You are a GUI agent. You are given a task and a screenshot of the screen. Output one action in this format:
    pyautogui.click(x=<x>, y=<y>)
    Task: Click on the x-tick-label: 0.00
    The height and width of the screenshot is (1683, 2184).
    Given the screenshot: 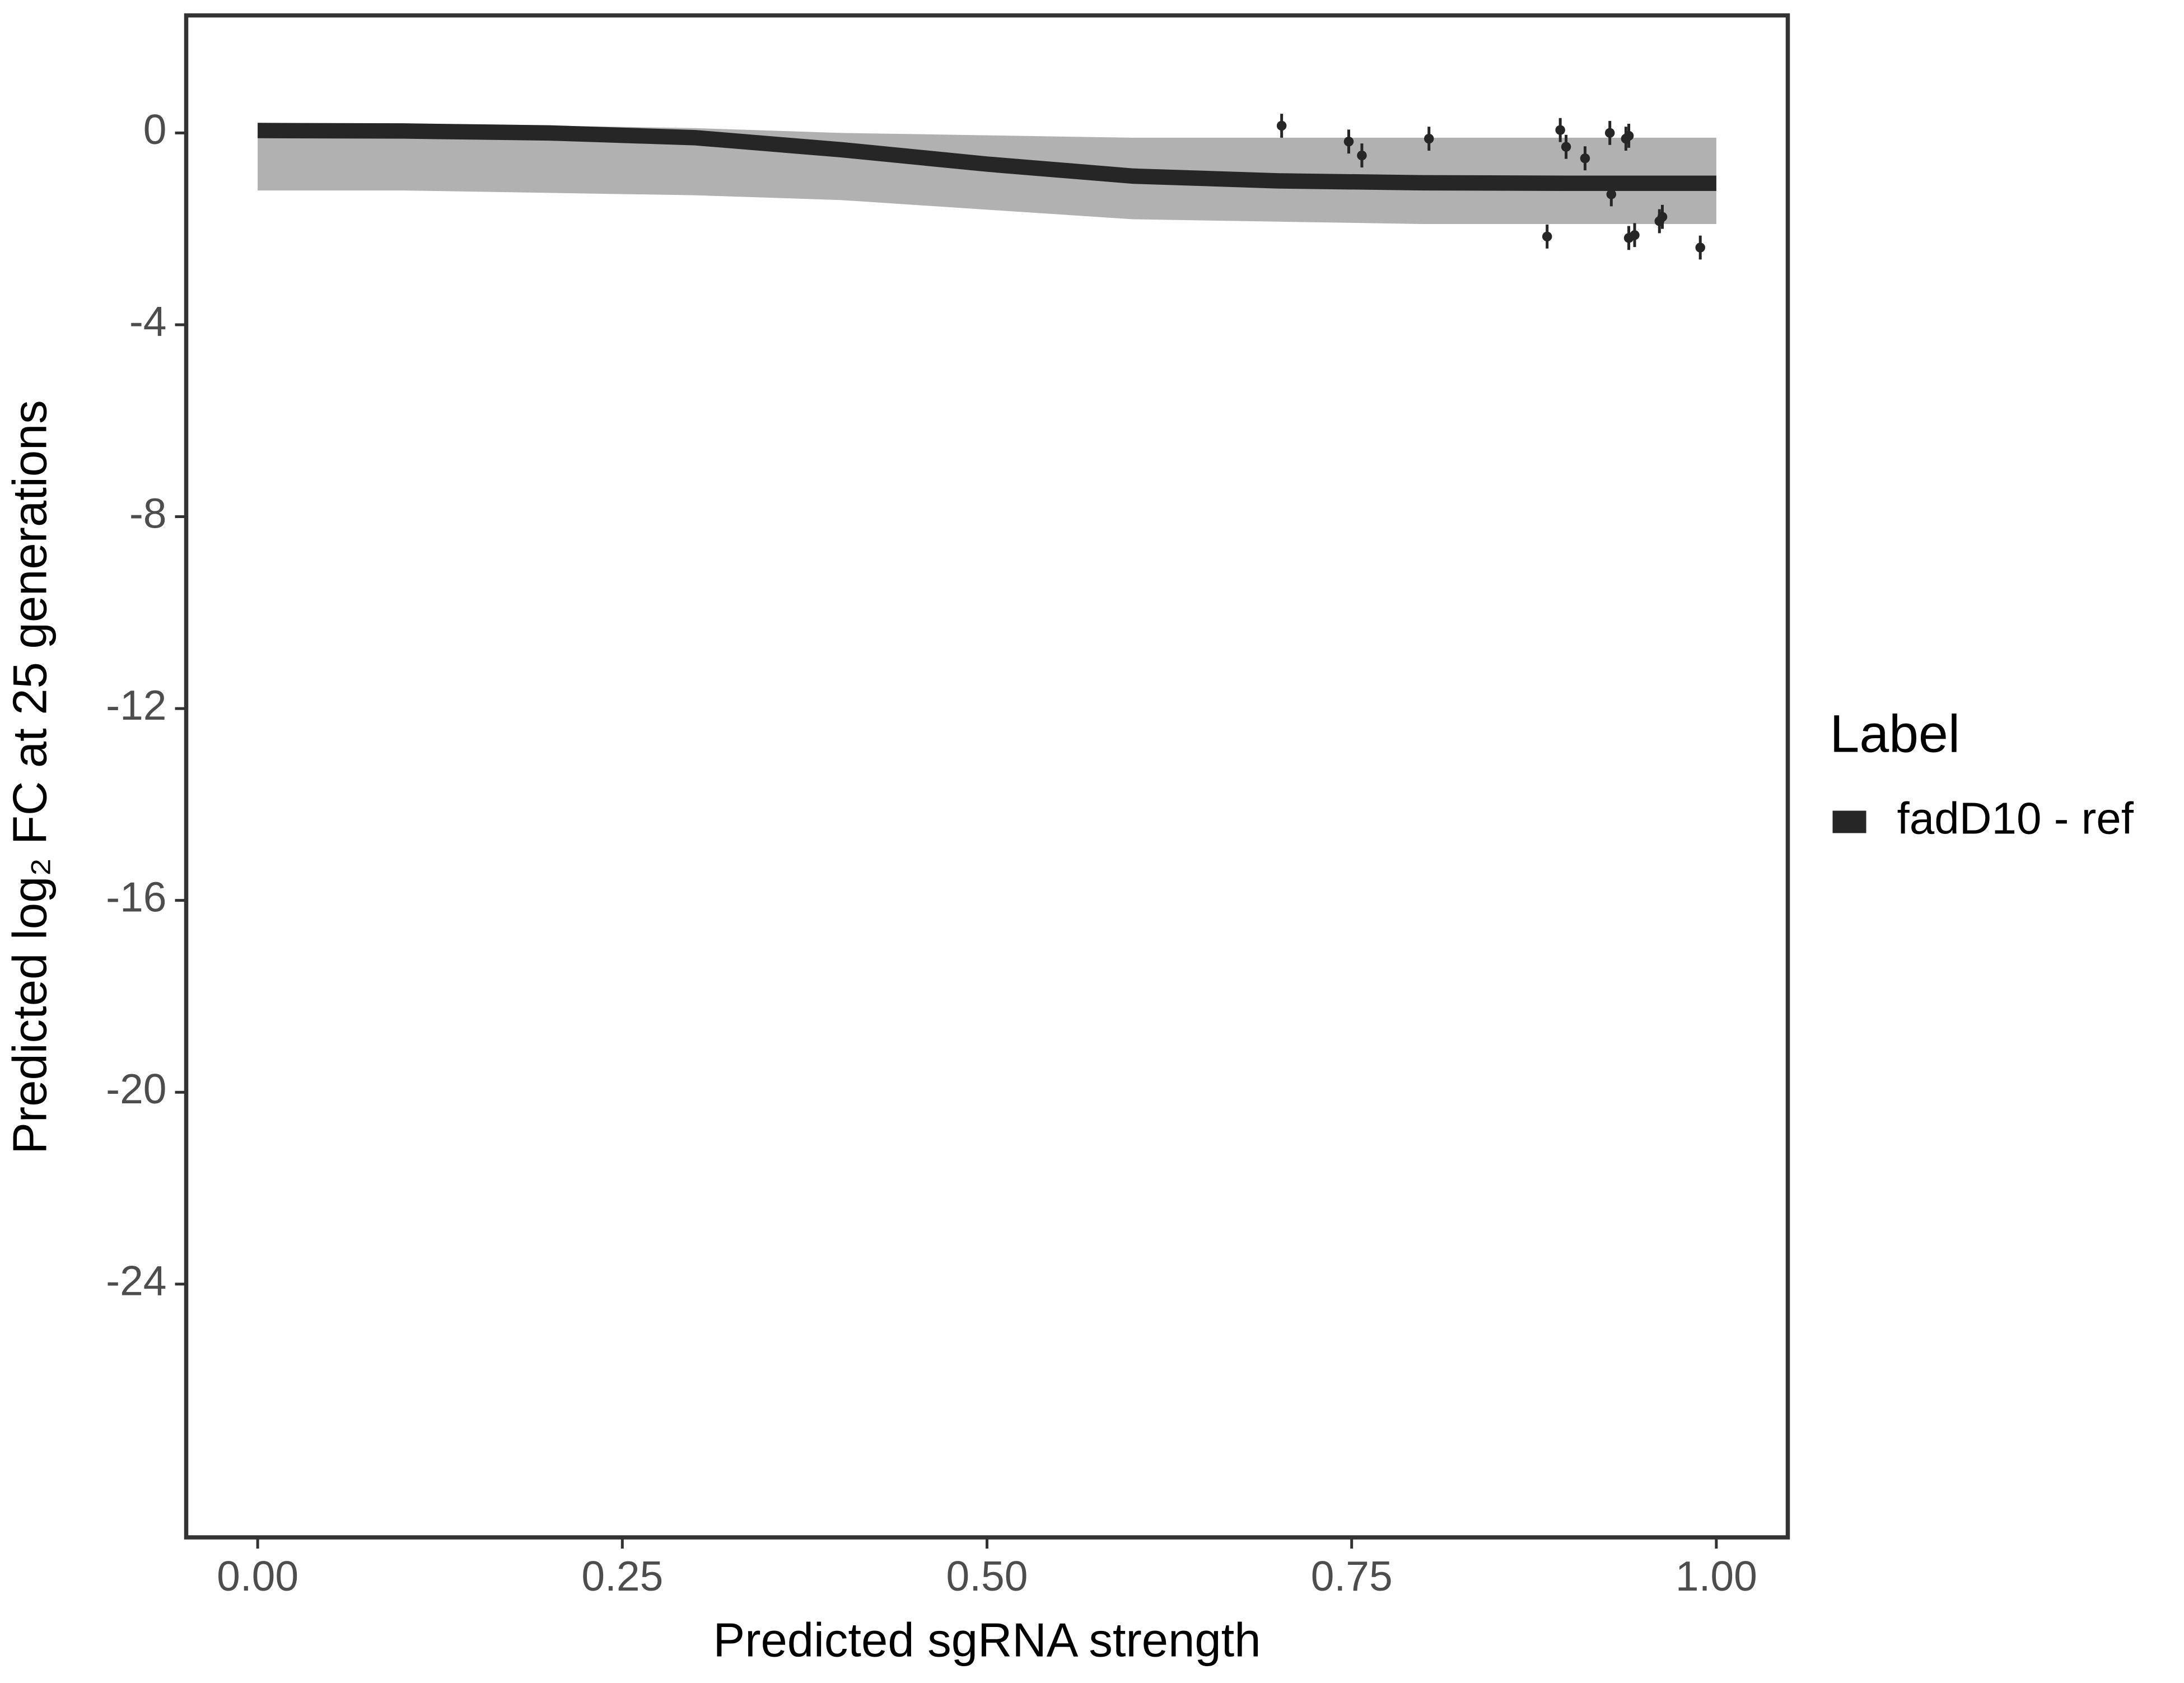 What is the action you would take?
    pyautogui.click(x=258, y=1577)
    